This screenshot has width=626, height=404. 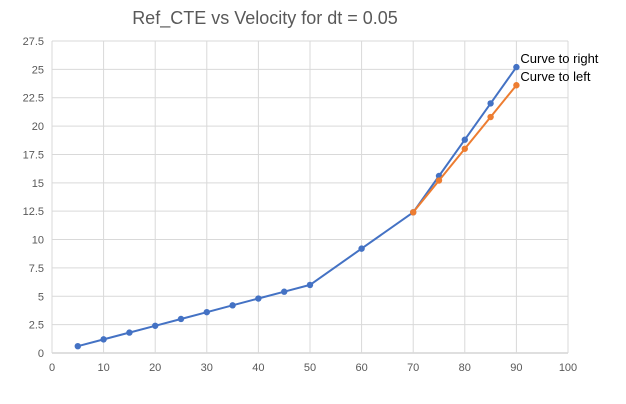 What do you see at coordinates (465, 368) in the screenshot?
I see `x-tick-label: 80` at bounding box center [465, 368].